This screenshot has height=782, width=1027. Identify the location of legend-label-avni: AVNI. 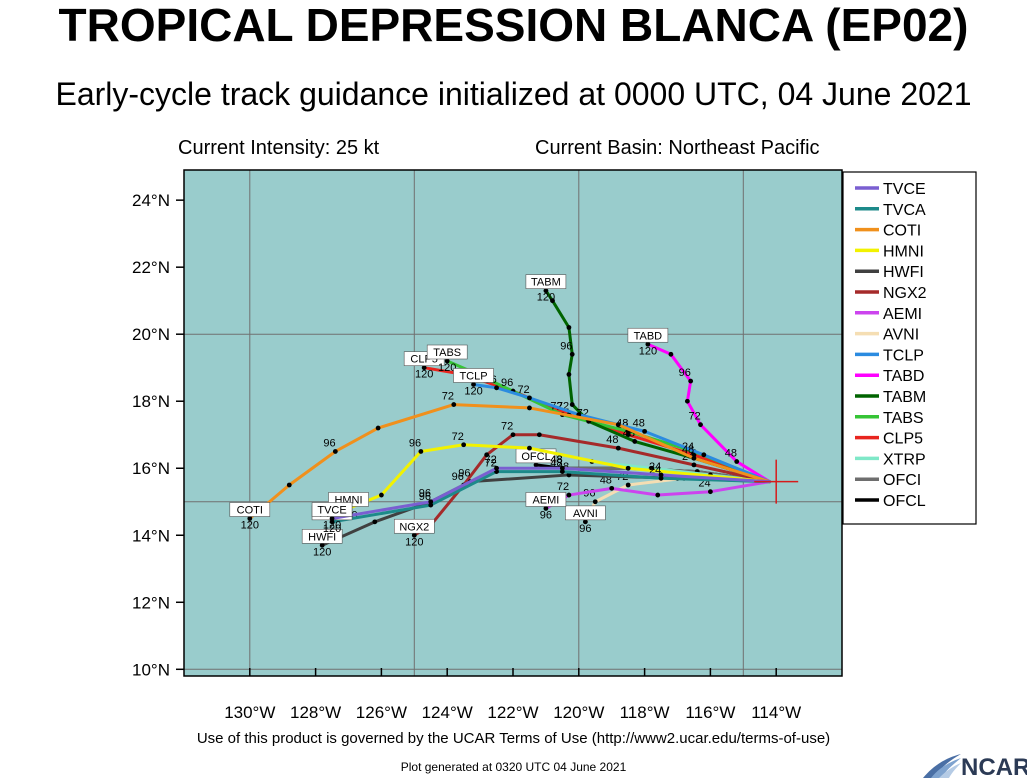
(901, 335).